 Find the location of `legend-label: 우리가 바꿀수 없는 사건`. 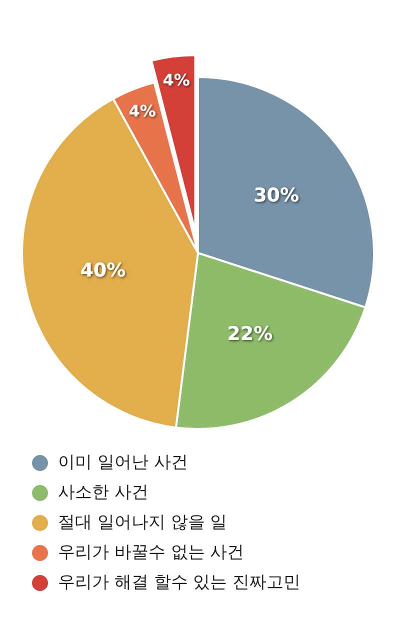

legend-label: 우리가 바꿀수 없는 사건 is located at coordinates (151, 552).